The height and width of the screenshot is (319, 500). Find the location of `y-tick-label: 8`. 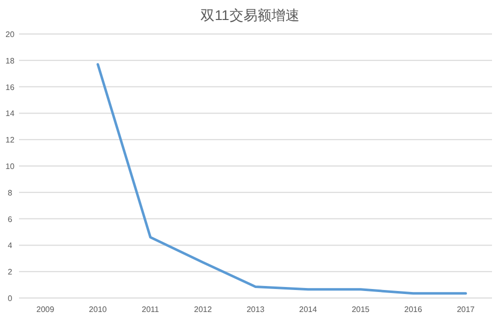

y-tick-label: 8 is located at coordinates (10, 193).